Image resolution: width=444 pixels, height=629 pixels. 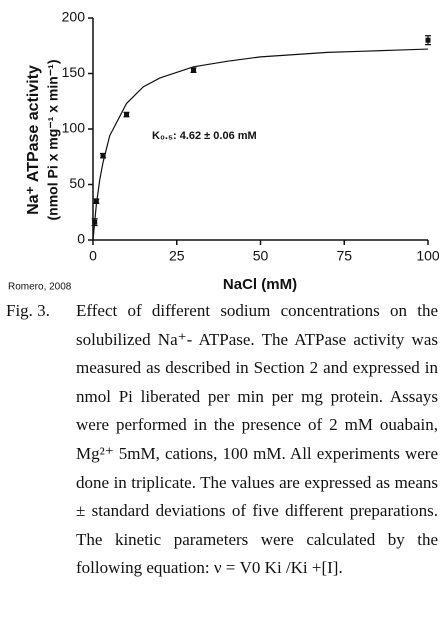 What do you see at coordinates (93, 256) in the screenshot?
I see `x-tick-label: 0` at bounding box center [93, 256].